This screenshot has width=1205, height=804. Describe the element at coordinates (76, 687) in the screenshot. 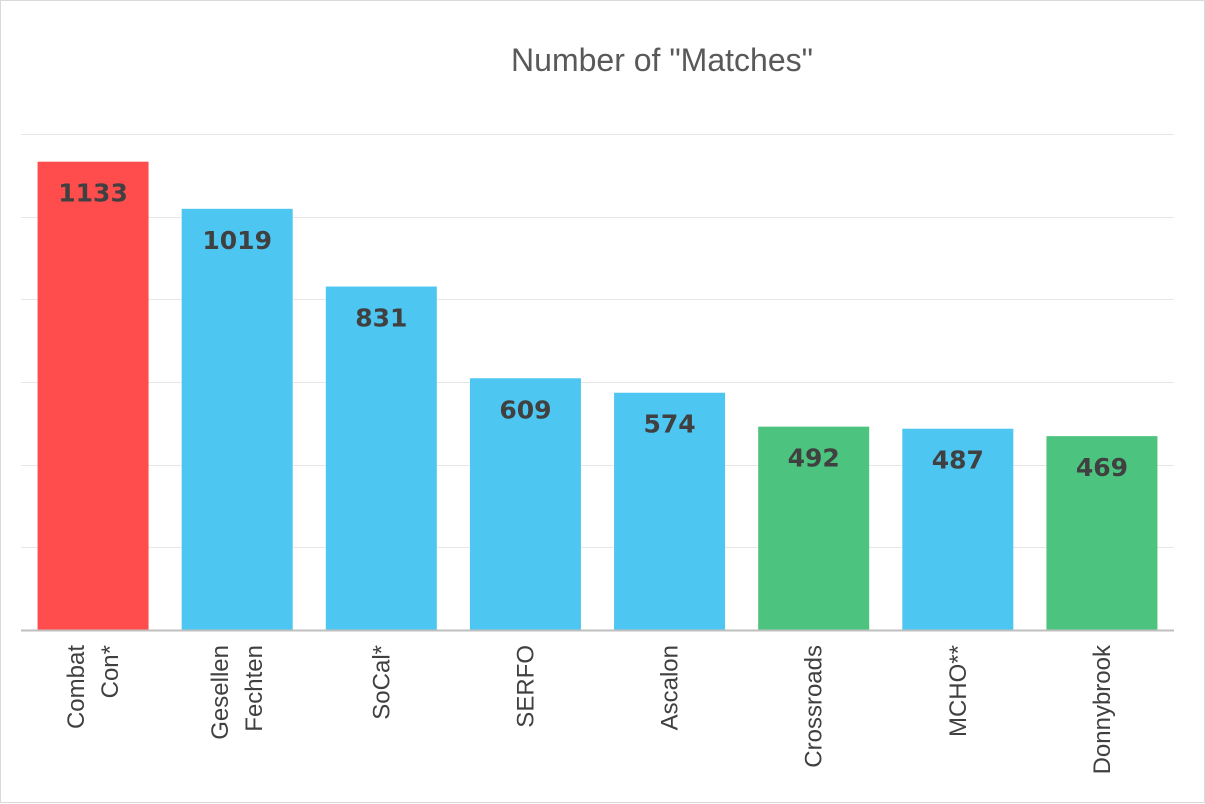

I see `category-label: Combat` at that location.